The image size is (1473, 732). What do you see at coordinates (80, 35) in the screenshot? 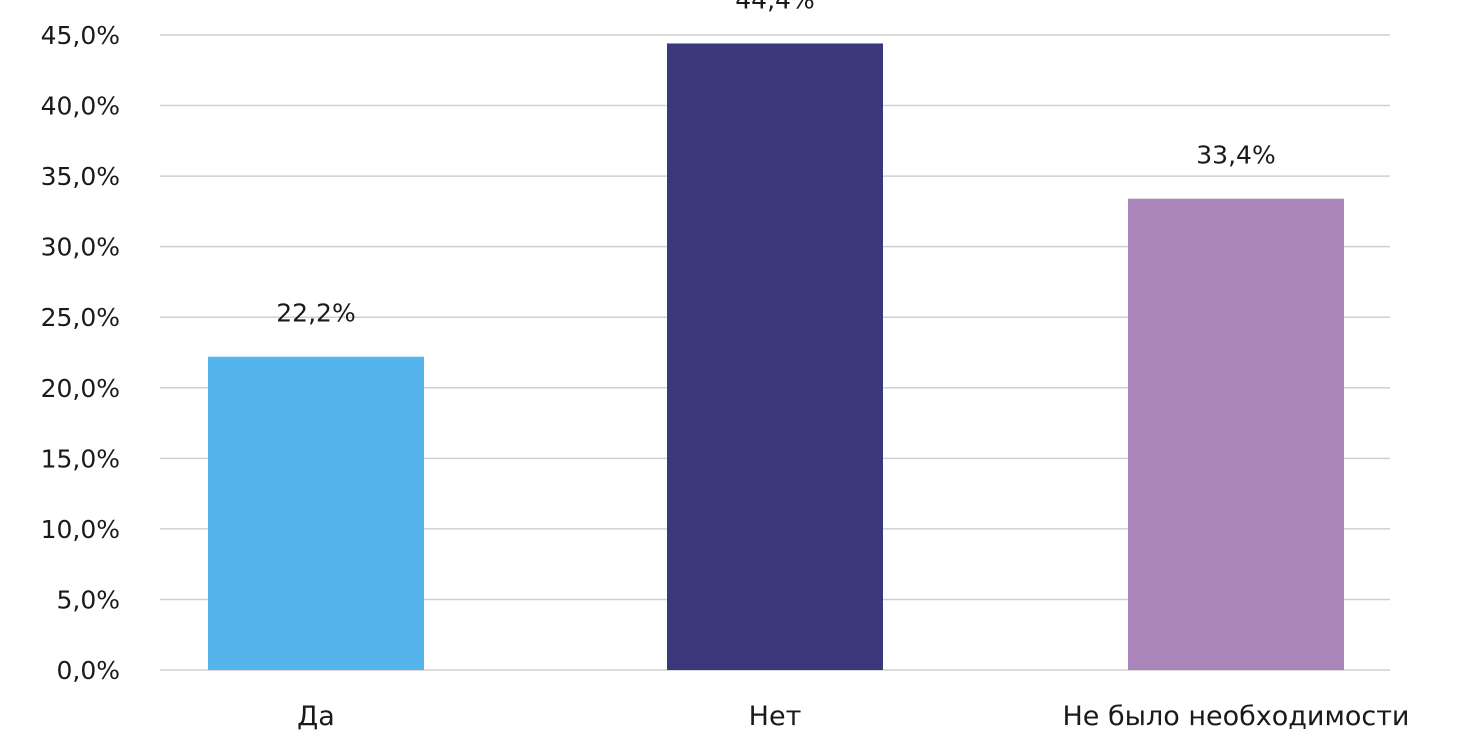
I see `y-tick-label: 45,0%` at bounding box center [80, 35].